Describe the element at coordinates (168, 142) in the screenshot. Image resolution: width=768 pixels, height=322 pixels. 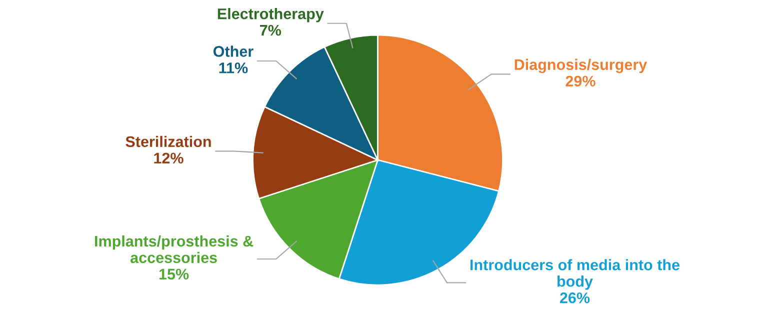
I see `slice-label: Sterilization` at that location.